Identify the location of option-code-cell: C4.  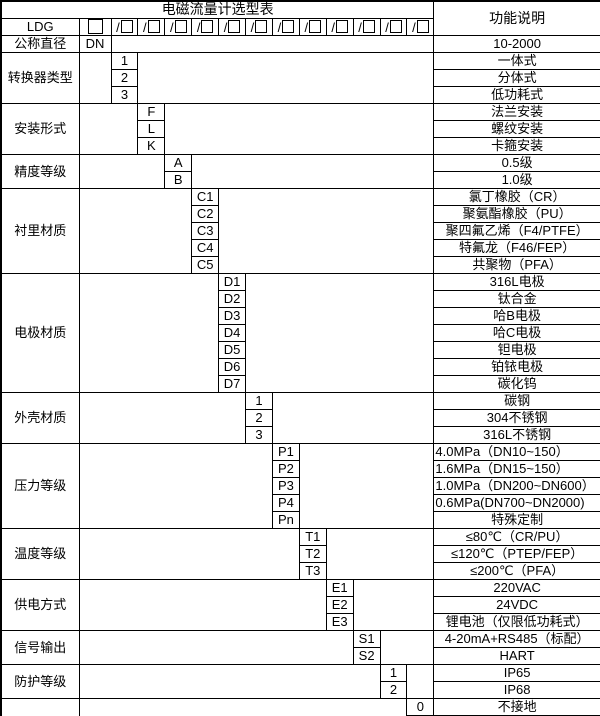
(205, 248).